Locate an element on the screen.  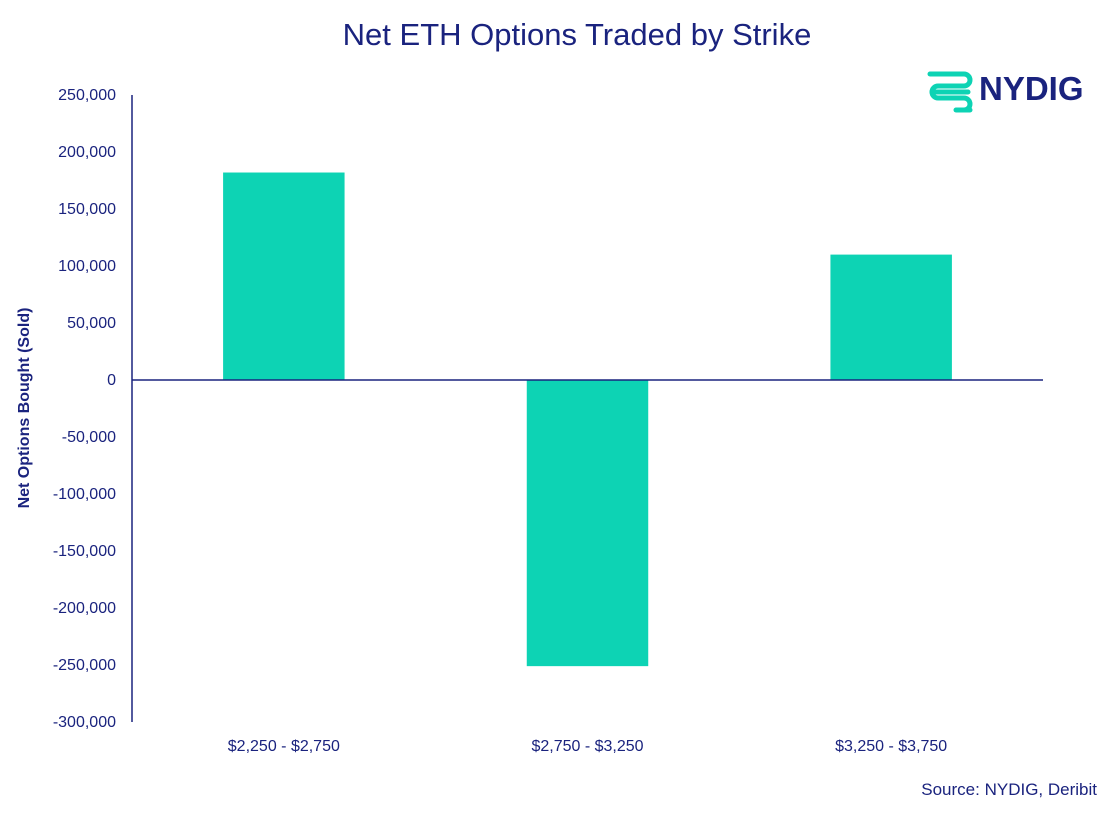
nydig-logo-text: NYDIG is located at coordinates (1031, 88).